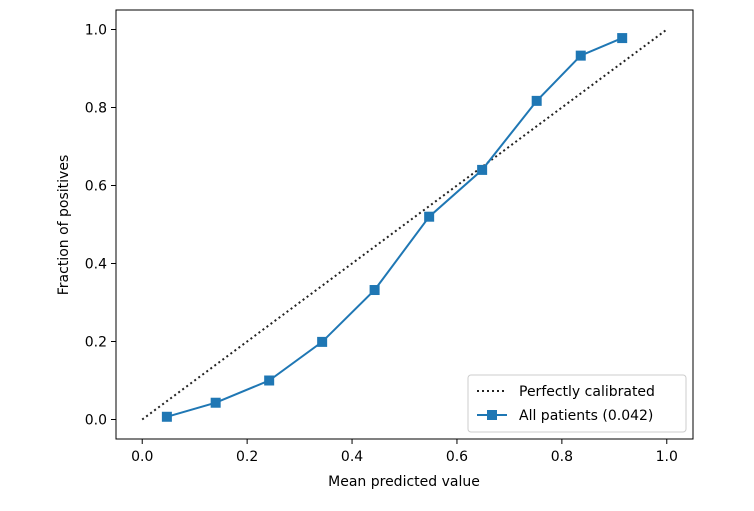 This screenshot has height=511, width=754. Describe the element at coordinates (587, 392) in the screenshot. I see `legend-label-perfectly-calibrated: Perfectly calibrated` at that location.